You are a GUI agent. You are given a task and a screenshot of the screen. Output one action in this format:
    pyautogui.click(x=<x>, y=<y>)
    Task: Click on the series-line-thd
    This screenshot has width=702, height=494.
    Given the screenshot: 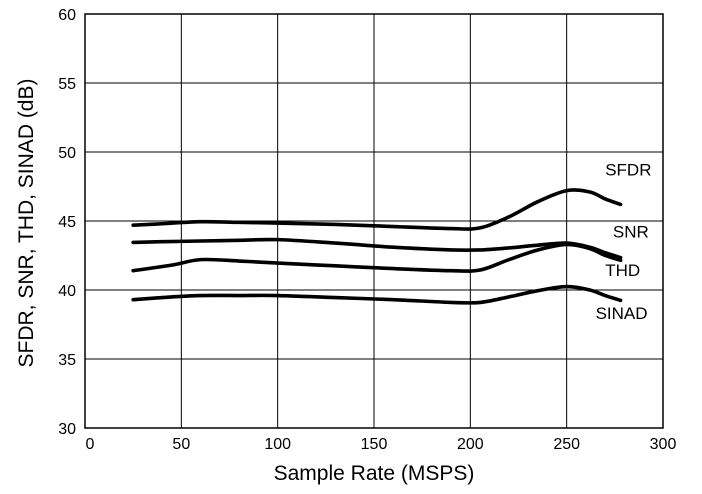 What is the action you would take?
    pyautogui.click(x=377, y=257)
    